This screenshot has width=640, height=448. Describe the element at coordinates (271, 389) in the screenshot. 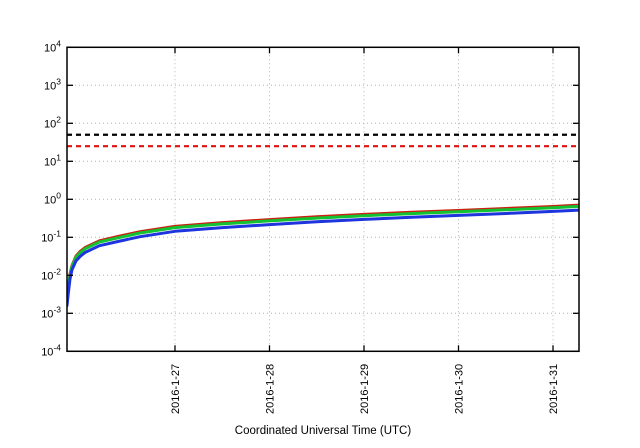

I see `x-tick-label: 2016-1-28` at that location.